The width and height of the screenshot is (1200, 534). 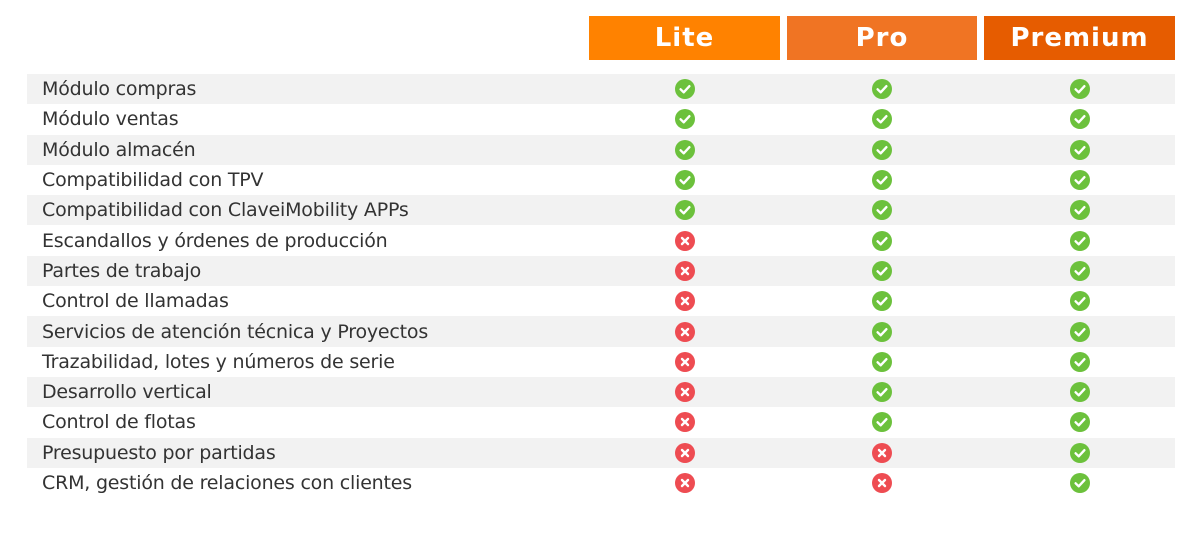 I want to click on feature-row: CRM, gestión de relaciones con clientes, so click(x=601, y=483).